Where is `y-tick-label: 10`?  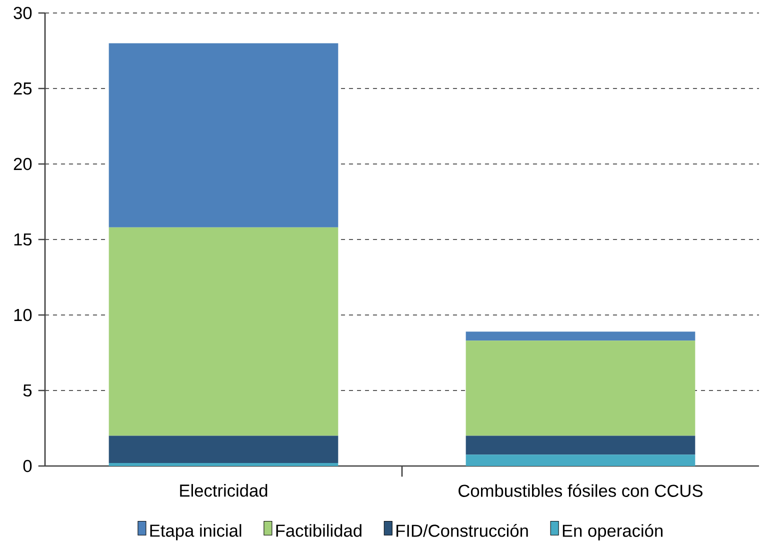 y-tick-label: 10 is located at coordinates (23, 315).